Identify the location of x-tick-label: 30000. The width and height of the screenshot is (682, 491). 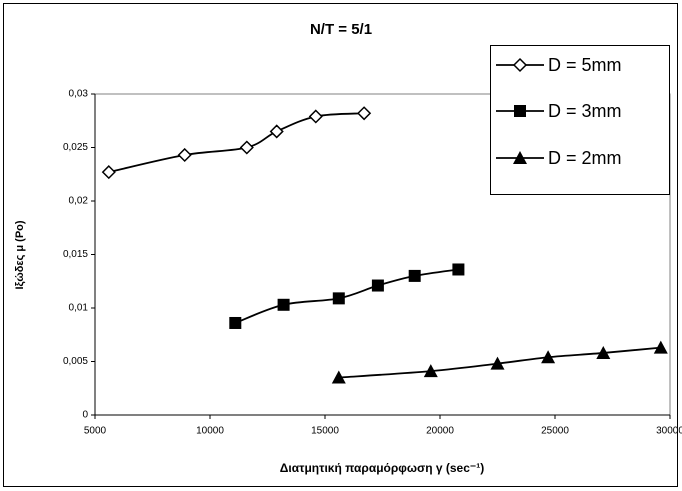
(669, 431).